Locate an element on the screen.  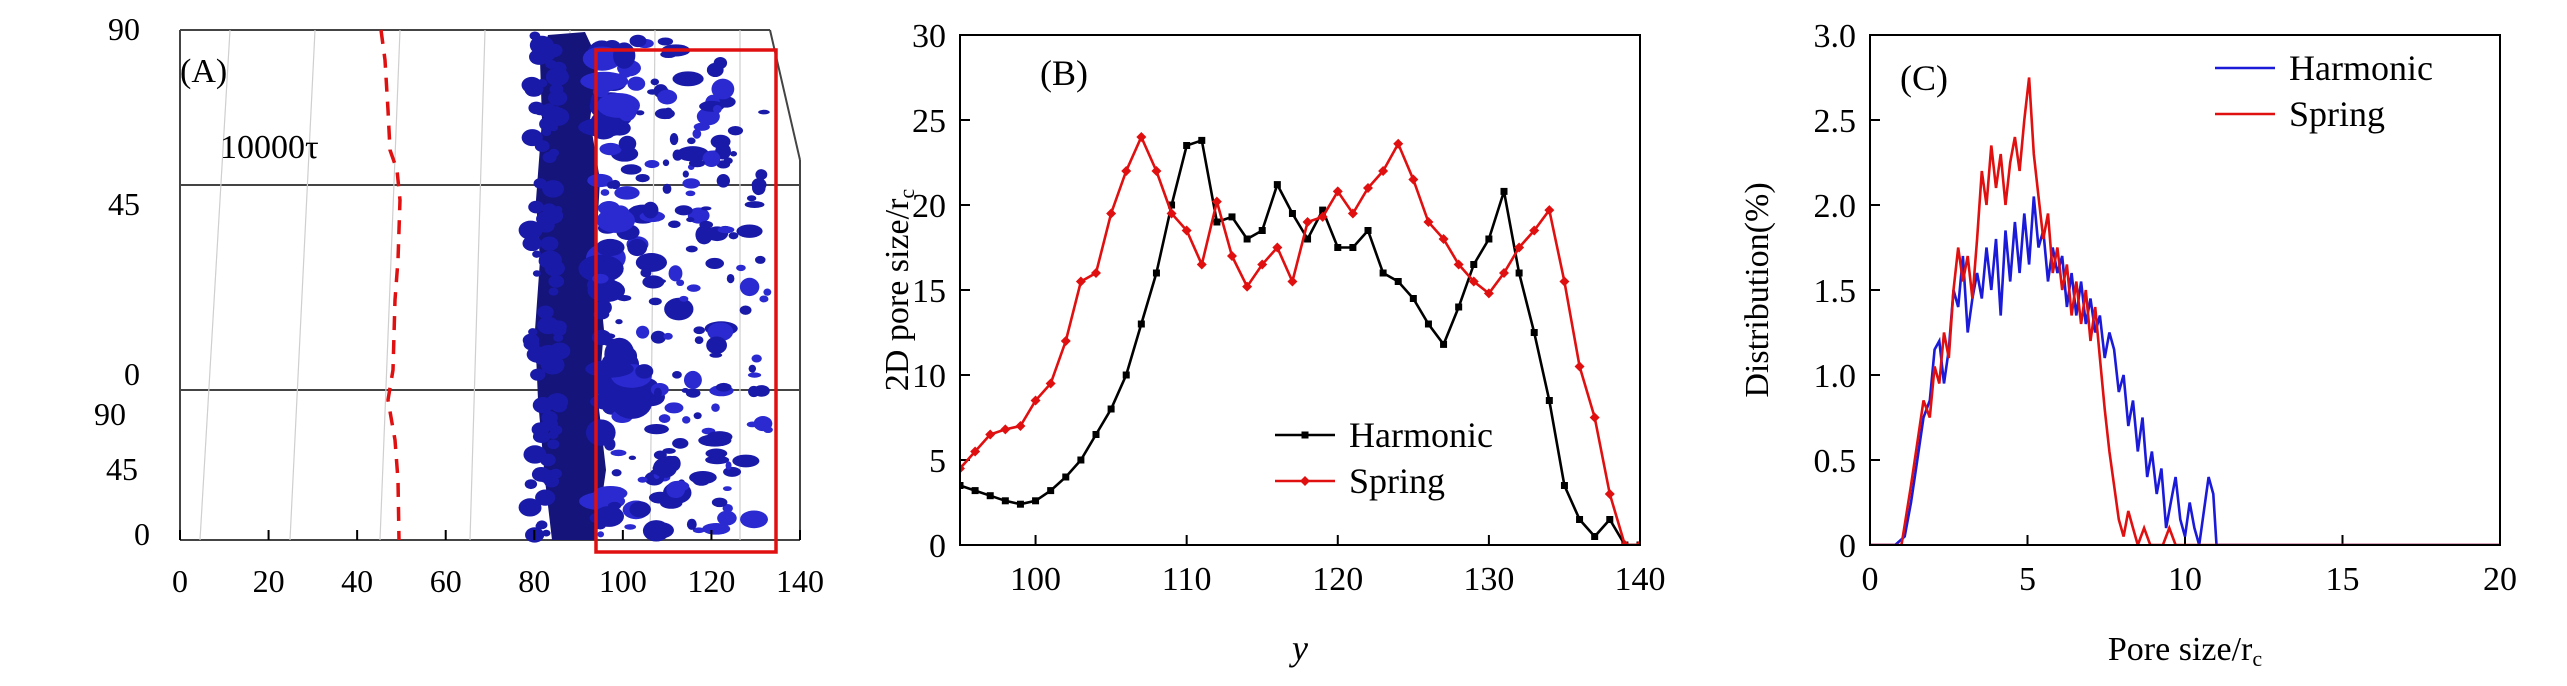
y-tick-label: 3.0 is located at coordinates (1835, 36).